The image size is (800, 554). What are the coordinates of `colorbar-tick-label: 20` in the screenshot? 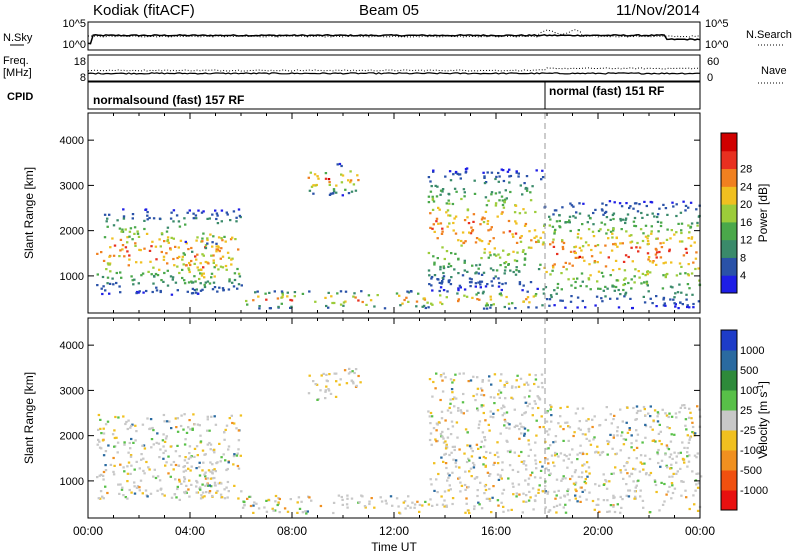 It's located at (746, 205).